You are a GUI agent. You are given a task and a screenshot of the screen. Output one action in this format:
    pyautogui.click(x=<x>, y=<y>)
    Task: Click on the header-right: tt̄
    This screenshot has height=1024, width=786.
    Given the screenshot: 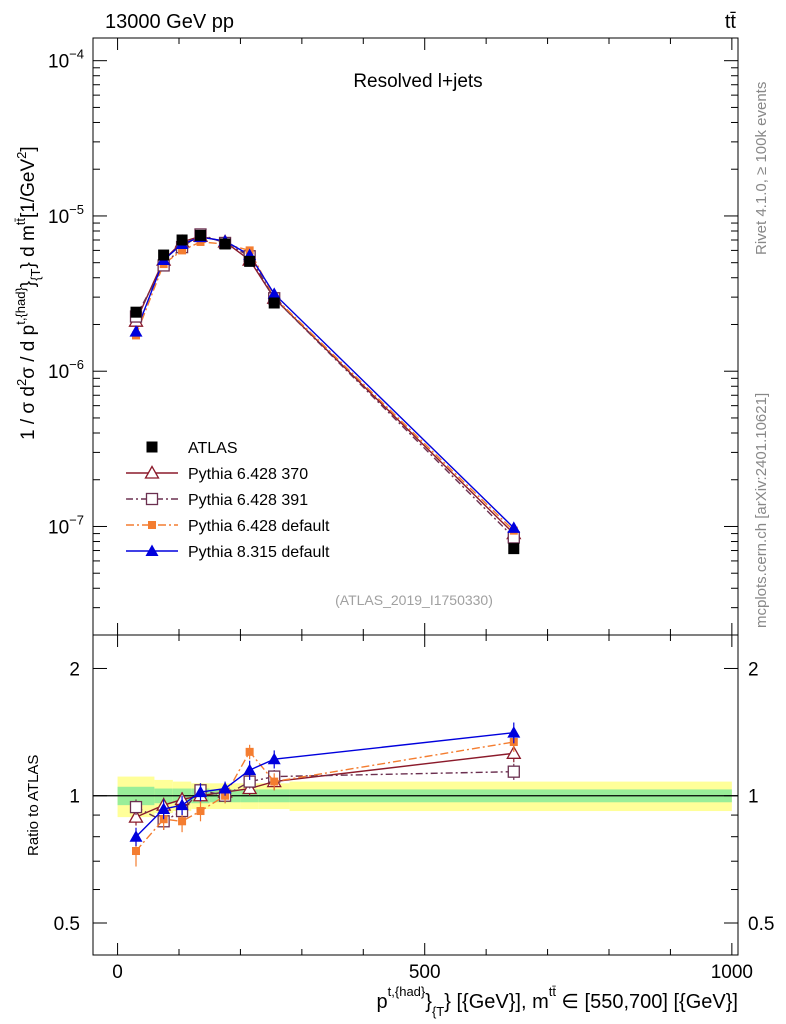 What is the action you would take?
    pyautogui.click(x=731, y=22)
    